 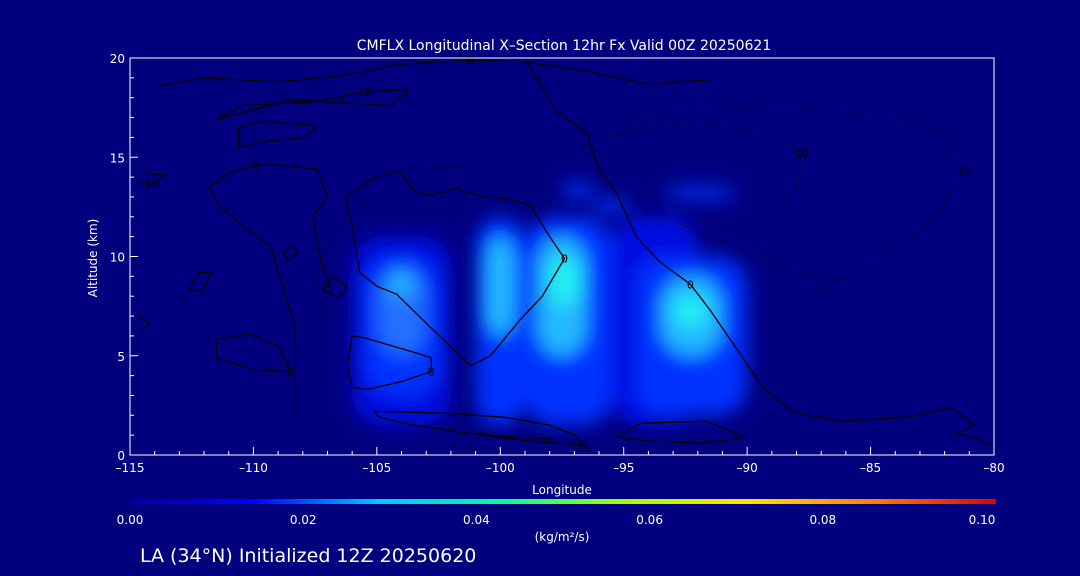 I want to click on y-tick-label: 0, so click(x=121, y=456).